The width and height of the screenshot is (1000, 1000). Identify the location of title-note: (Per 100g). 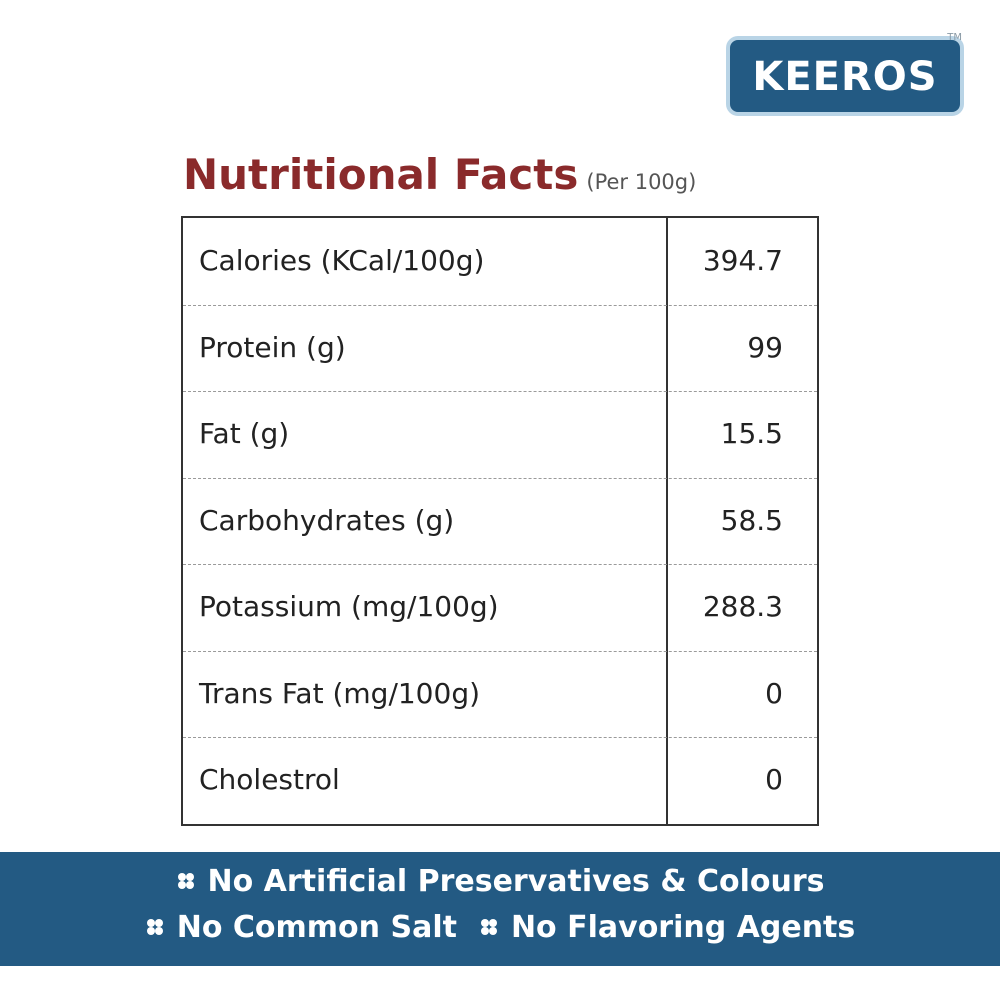
(641, 182).